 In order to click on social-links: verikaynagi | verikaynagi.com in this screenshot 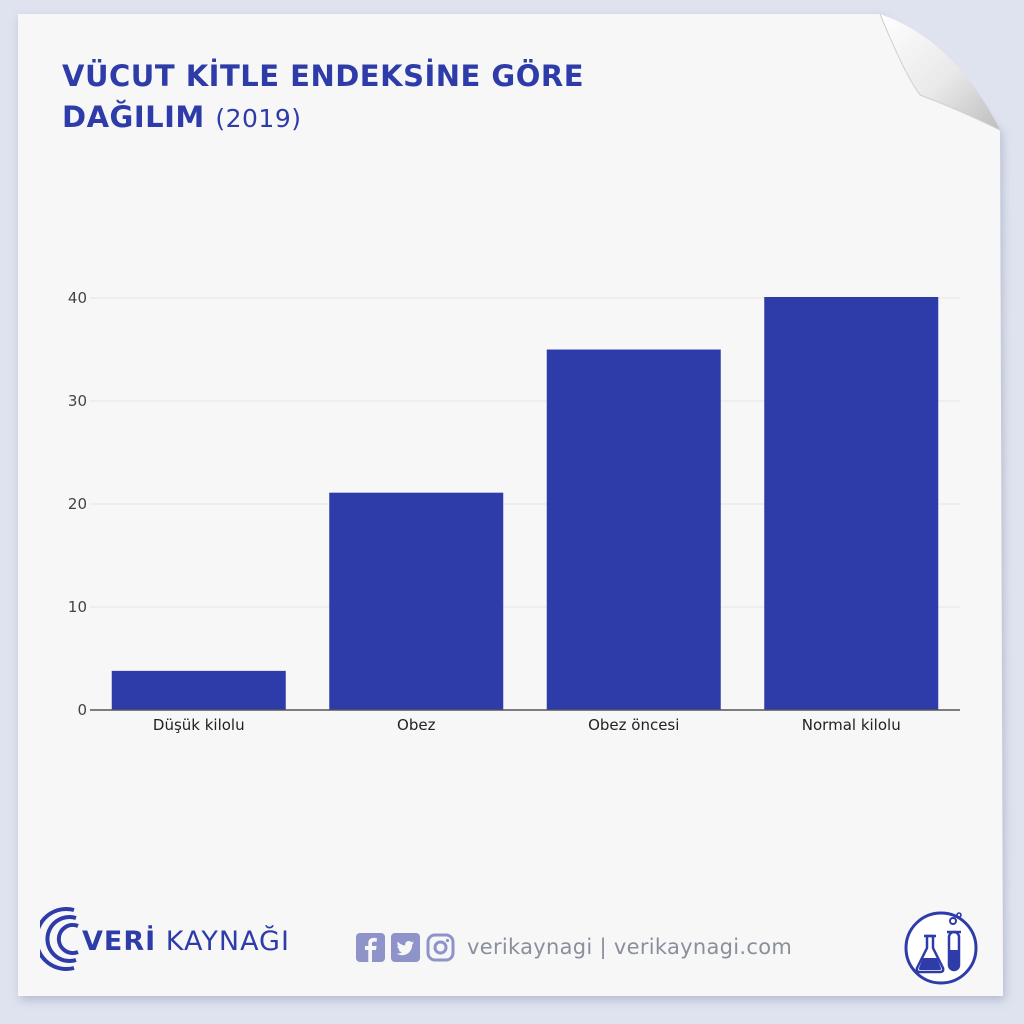, I will do `click(574, 947)`.